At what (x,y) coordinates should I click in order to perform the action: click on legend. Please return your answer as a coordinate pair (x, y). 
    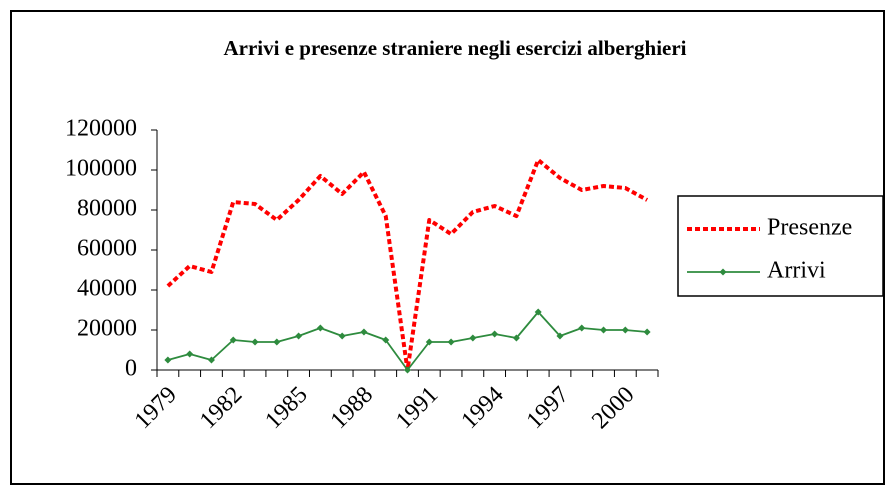
    Looking at the image, I should click on (780, 246).